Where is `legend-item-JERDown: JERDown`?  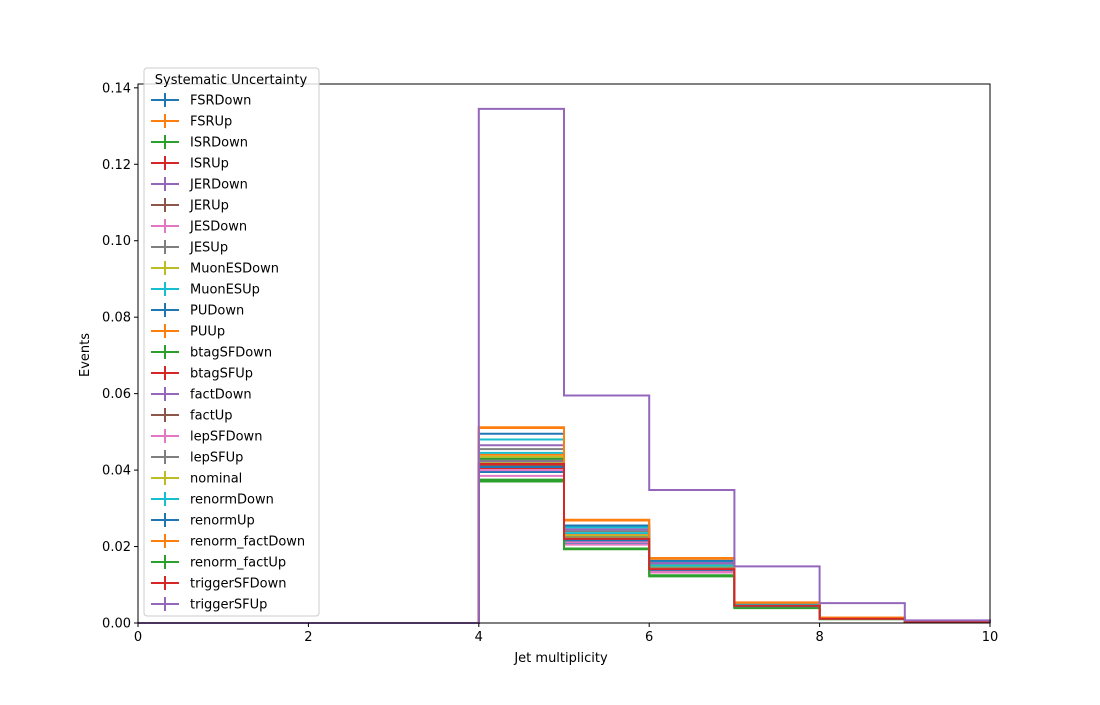 legend-item-JERDown: JERDown is located at coordinates (199, 185).